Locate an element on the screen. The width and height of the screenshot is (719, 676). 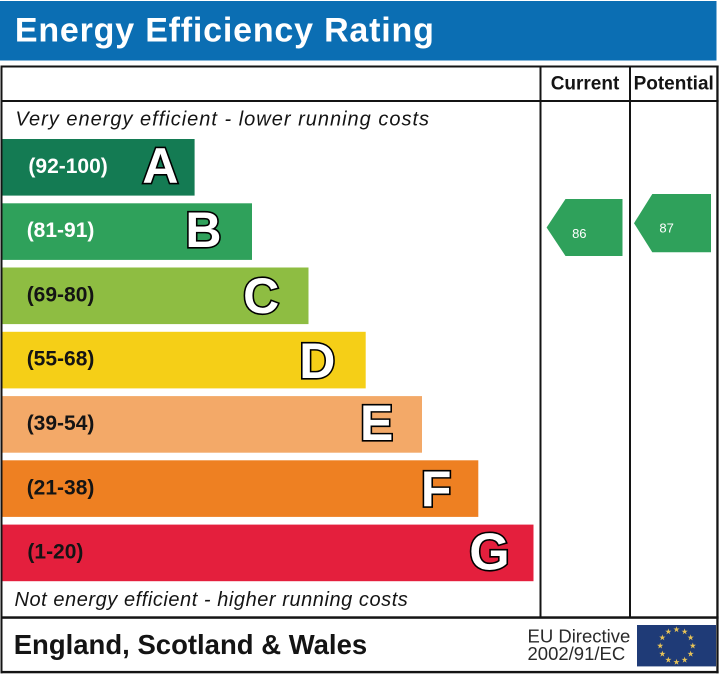
svg-text: G is located at coordinates (489, 552).